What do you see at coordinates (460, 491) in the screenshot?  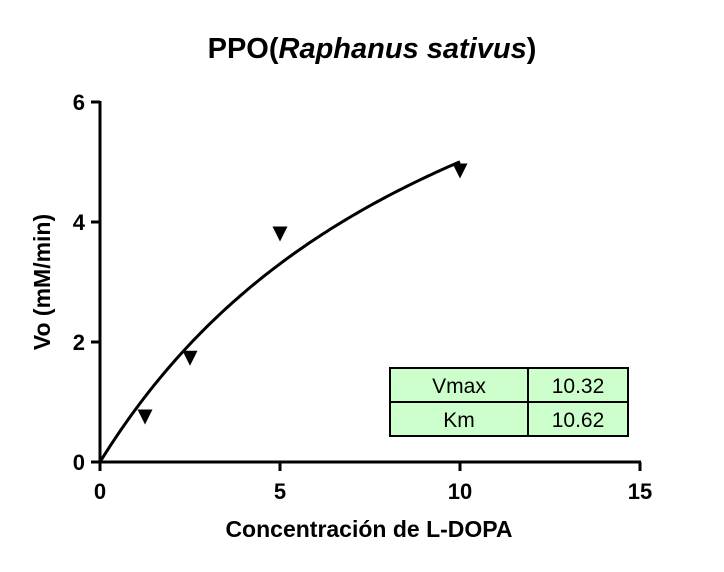 I see `x-tick-label: 10` at bounding box center [460, 491].